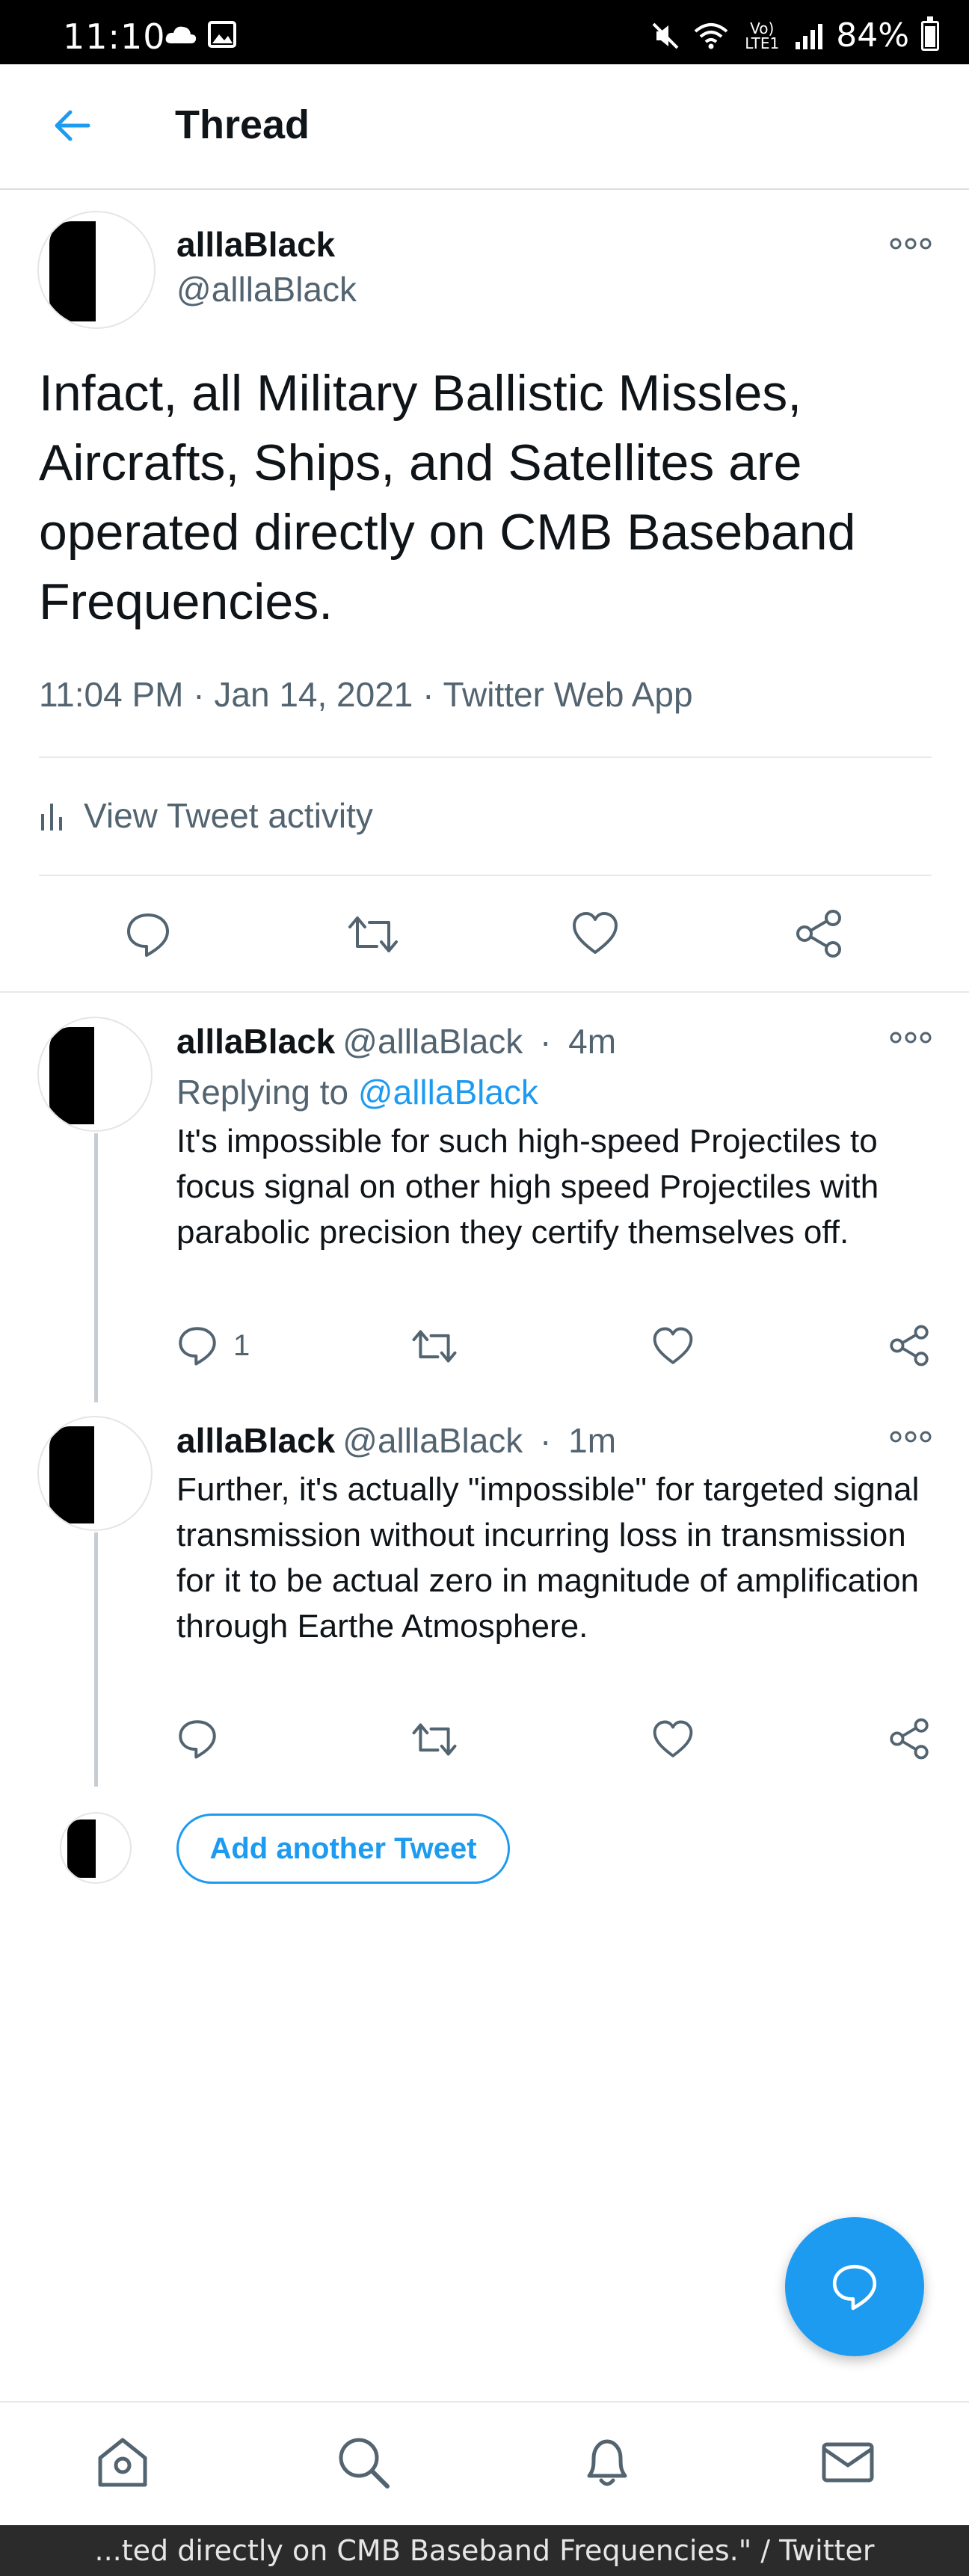 This screenshot has width=969, height=2576. I want to click on activity-label: View Tweet activity, so click(228, 815).